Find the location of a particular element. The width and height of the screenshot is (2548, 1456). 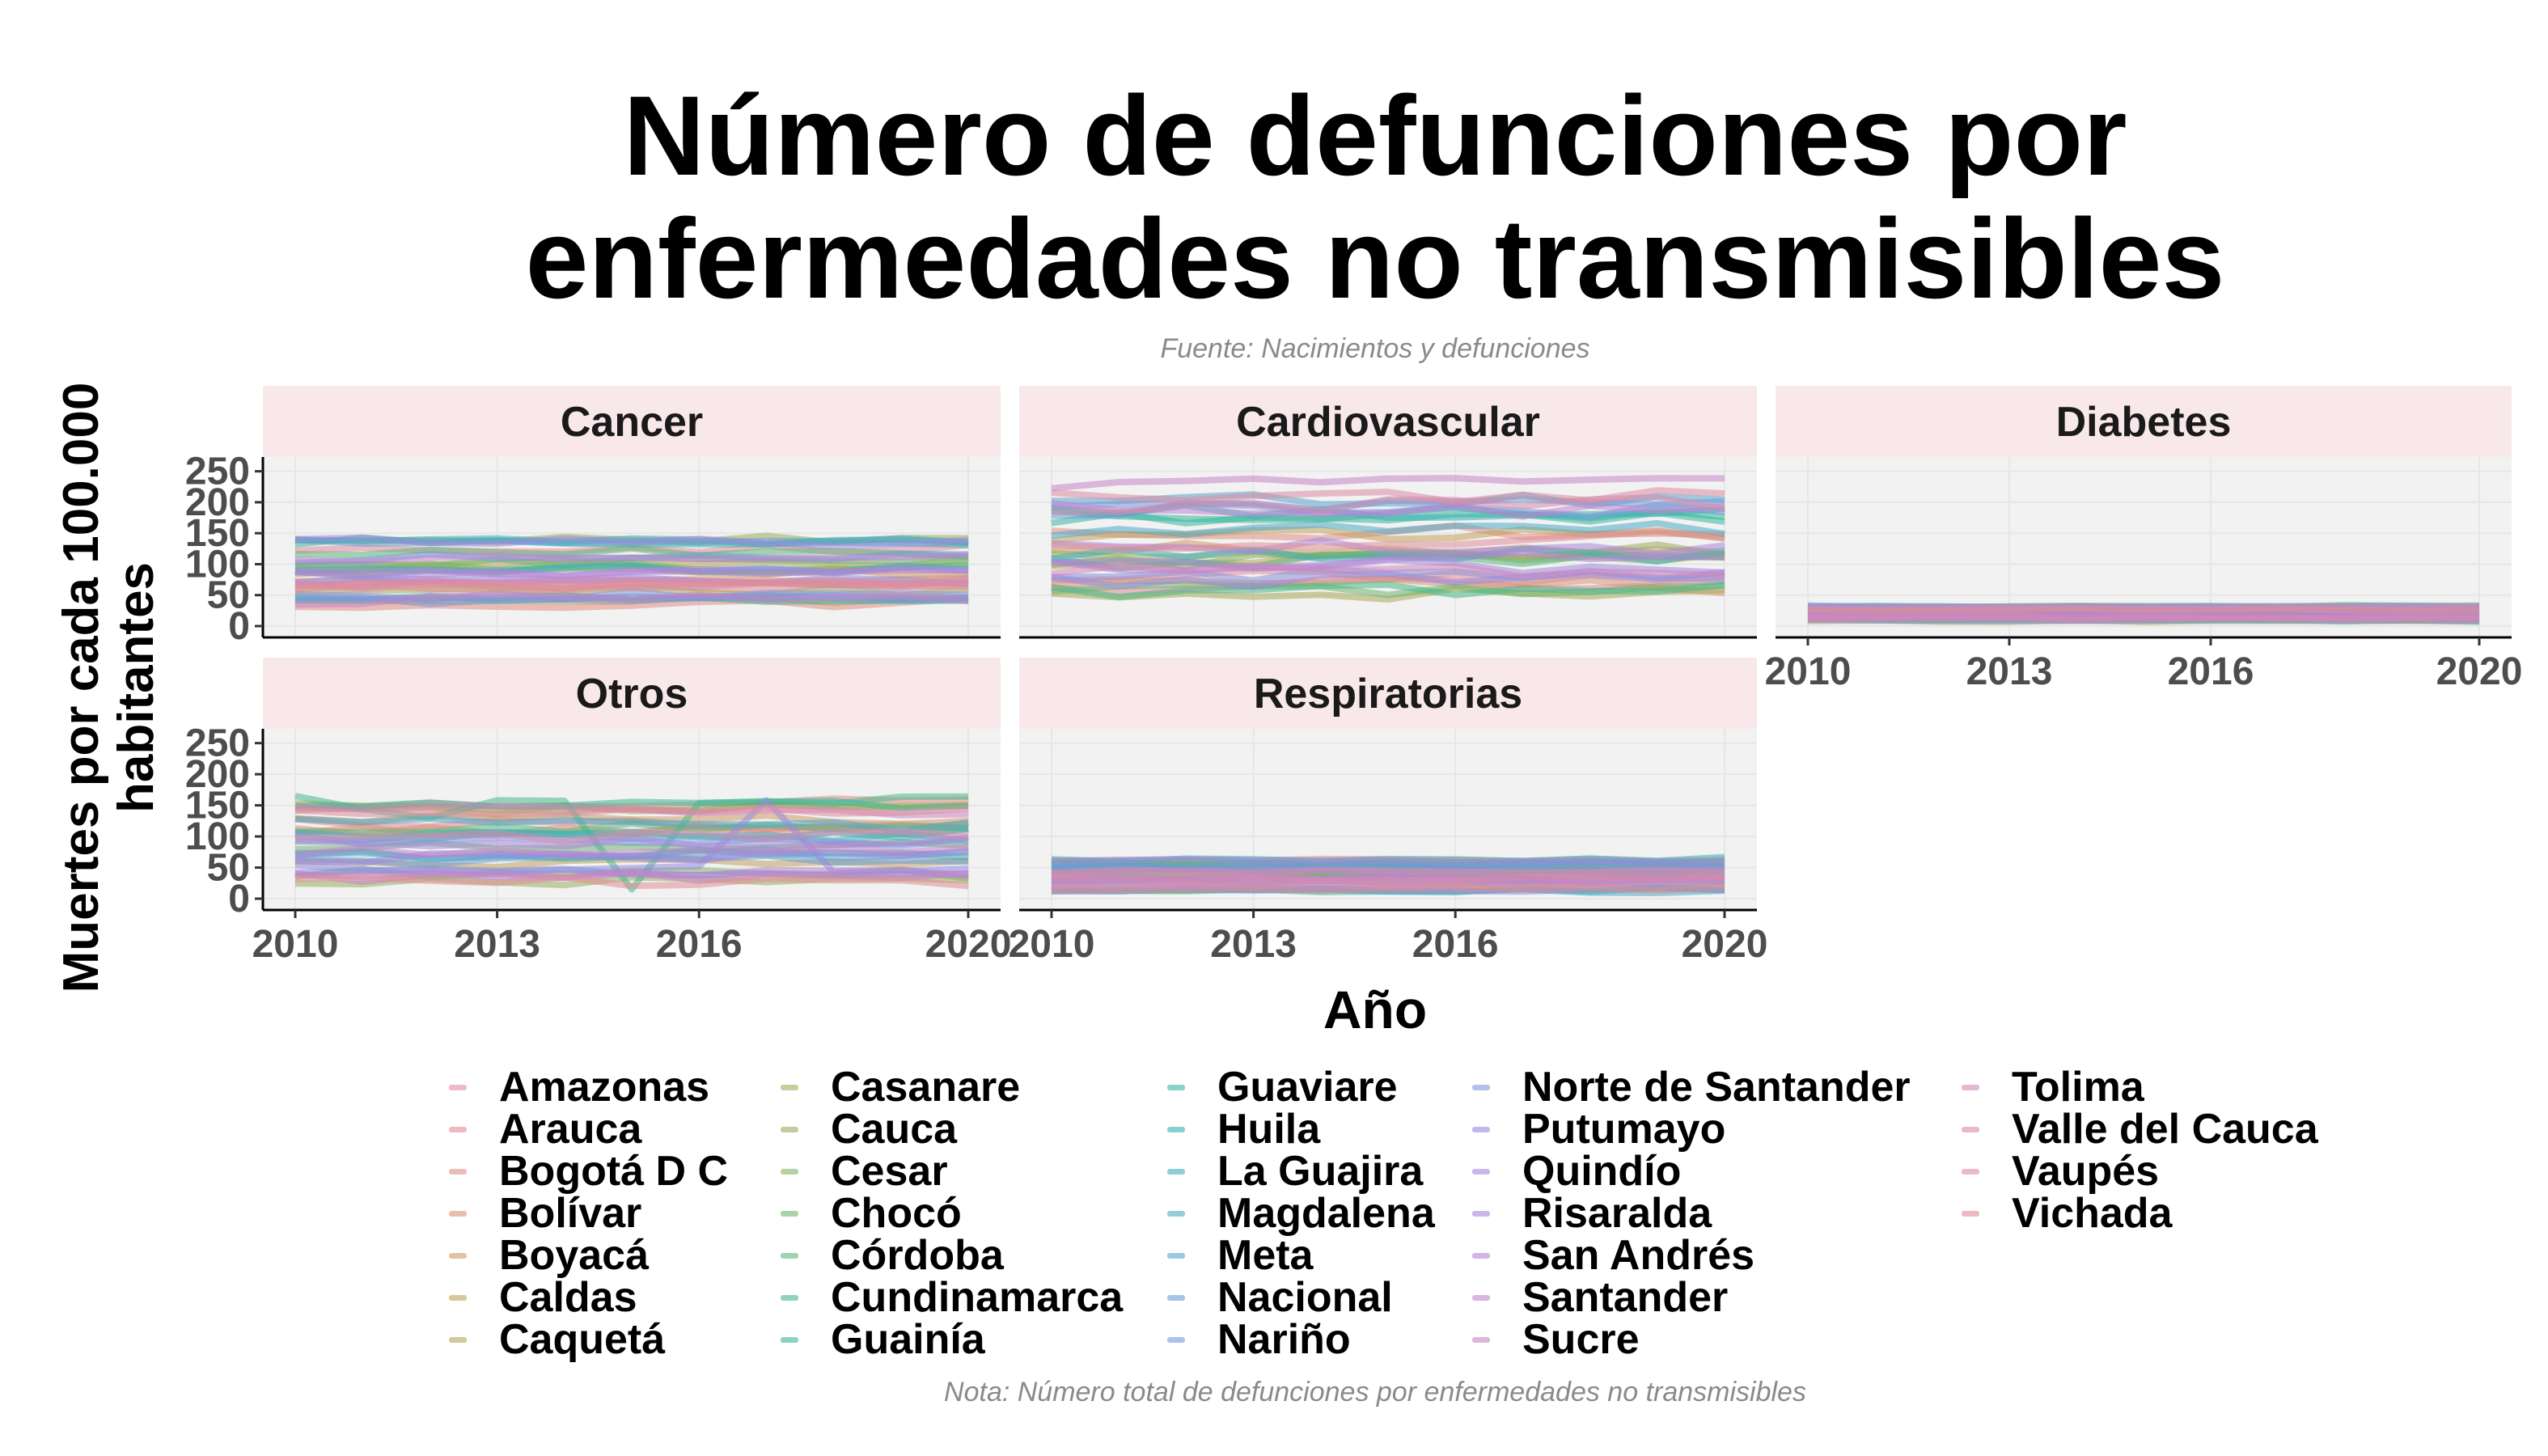

legend-item: Arauca is located at coordinates (545, 1129).